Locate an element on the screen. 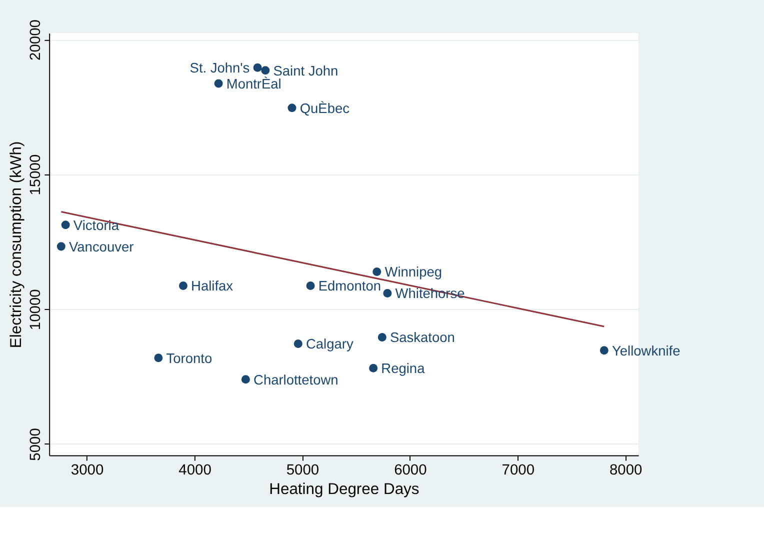 The height and width of the screenshot is (554, 764). annotation: QuÈbec is located at coordinates (325, 108).